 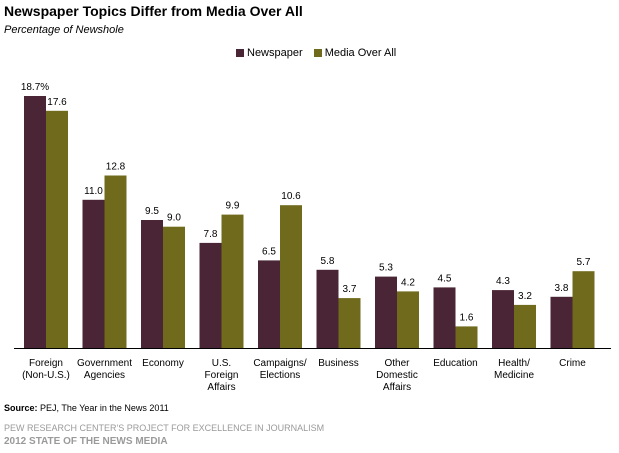 What do you see at coordinates (104, 375) in the screenshot?
I see `category-label-1-line-1: Agencies` at bounding box center [104, 375].